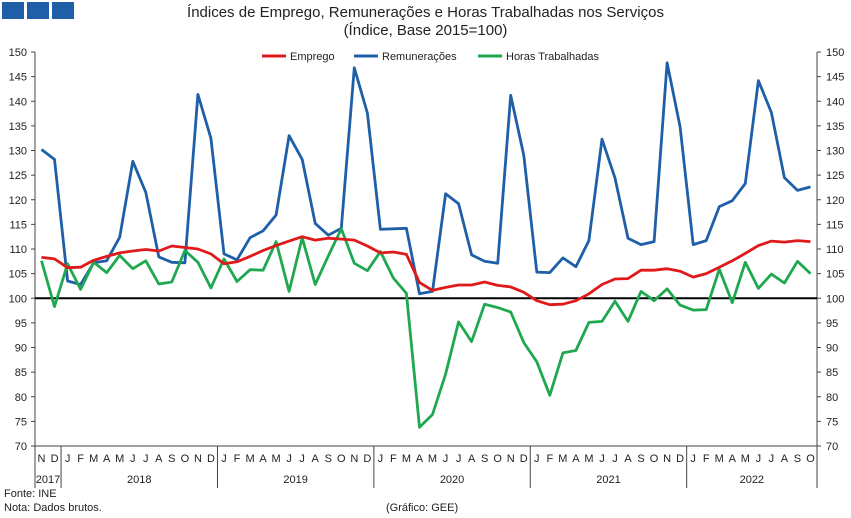 The image size is (851, 518). Describe the element at coordinates (18, 152) in the screenshot. I see `y-tick-label-left: 130` at that location.